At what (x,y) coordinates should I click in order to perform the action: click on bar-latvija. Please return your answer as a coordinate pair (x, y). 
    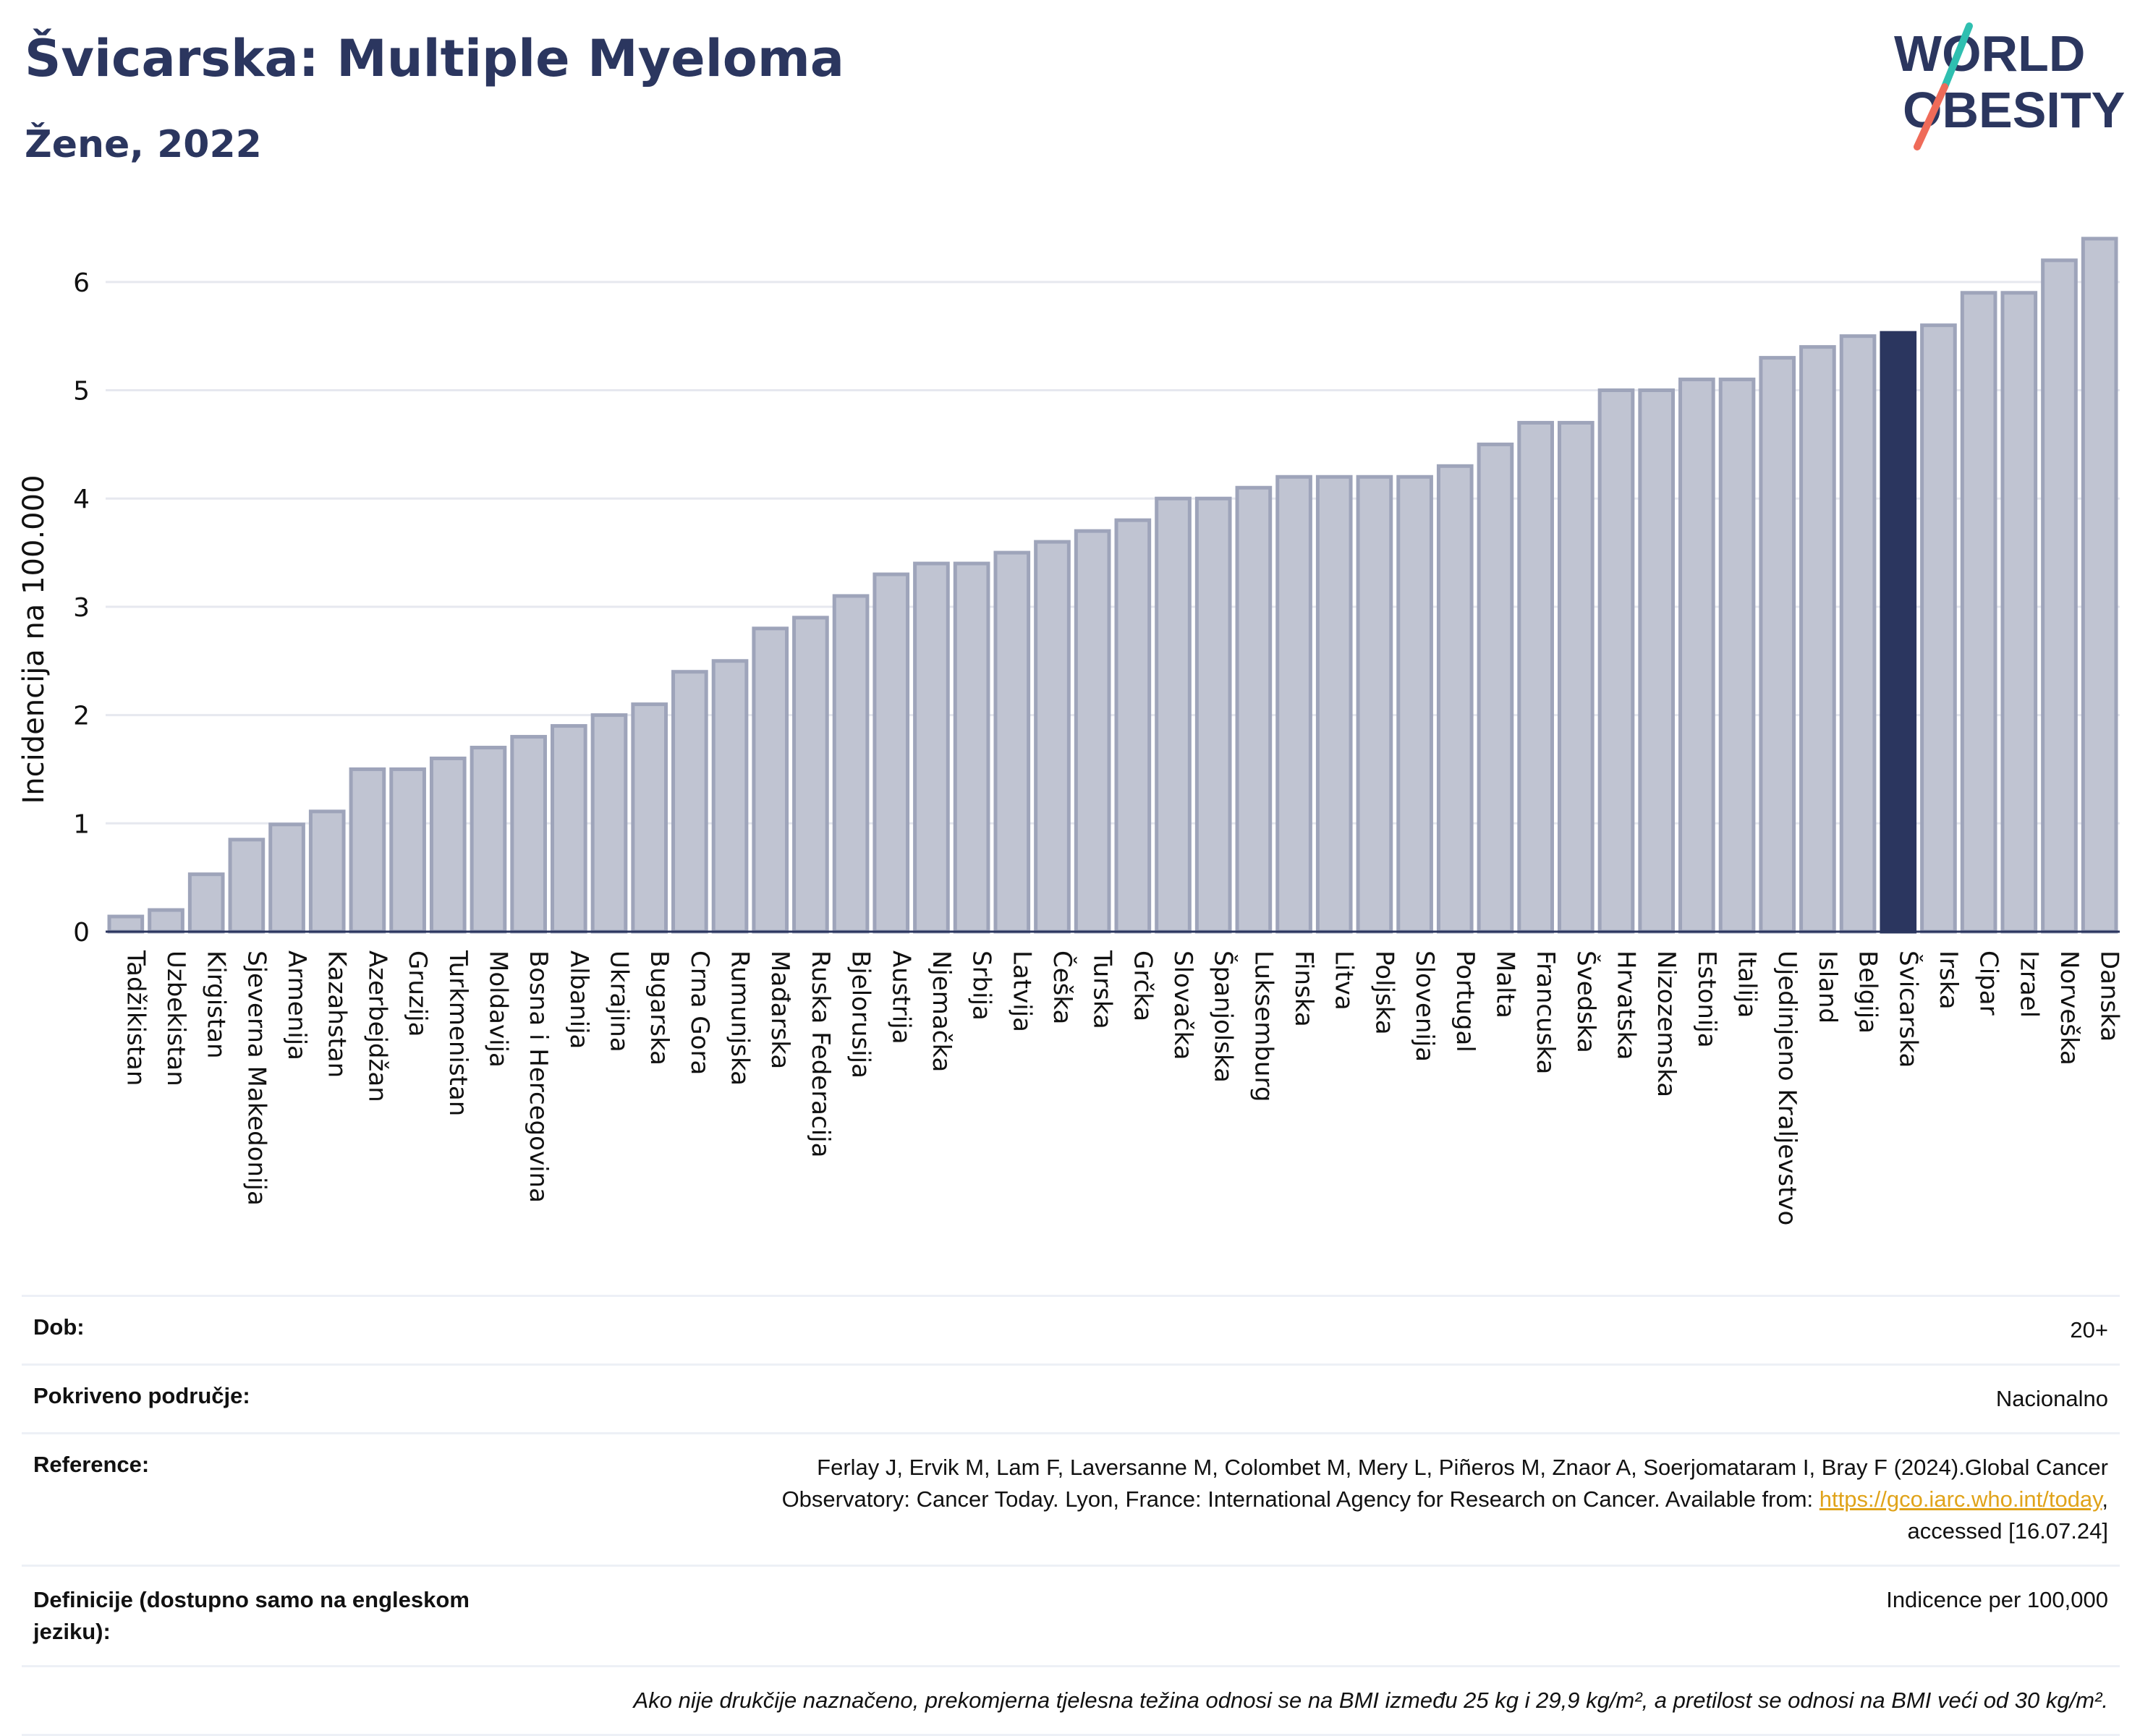
    Looking at the image, I should click on (1012, 742).